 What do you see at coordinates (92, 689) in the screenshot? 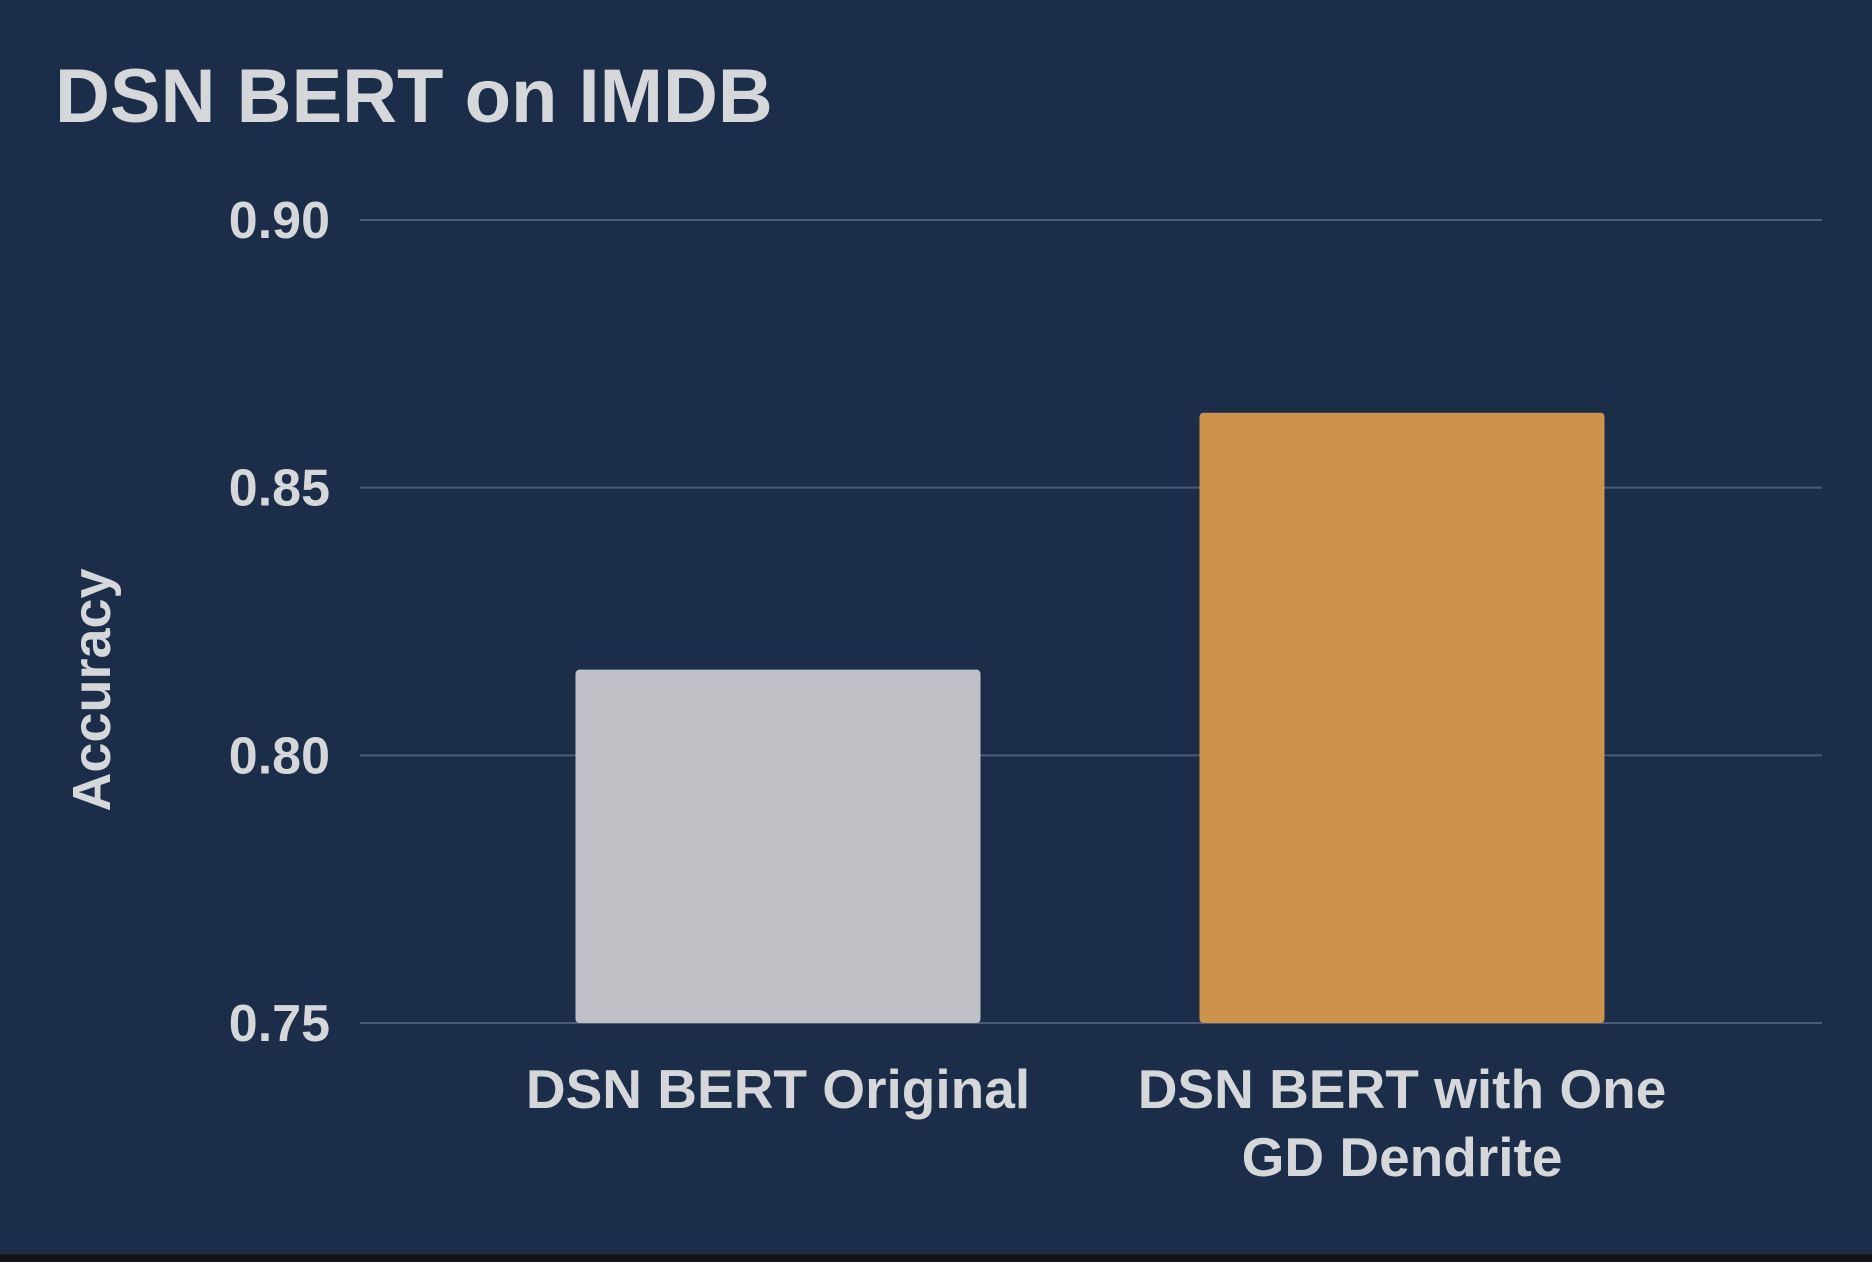
I see `y-axis-title: Accuracy` at bounding box center [92, 689].